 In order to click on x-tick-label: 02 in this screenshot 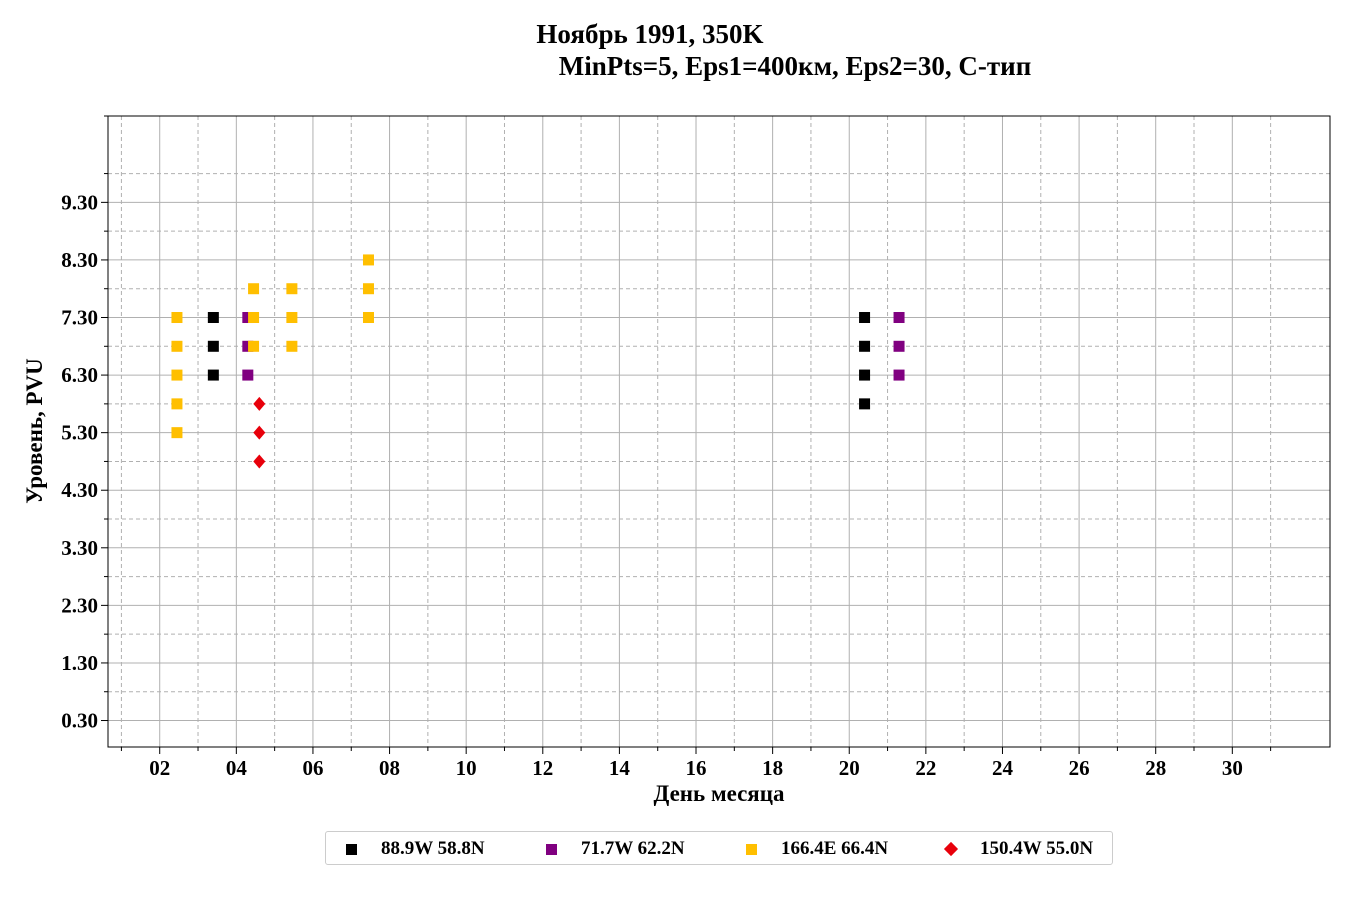, I will do `click(159, 768)`.